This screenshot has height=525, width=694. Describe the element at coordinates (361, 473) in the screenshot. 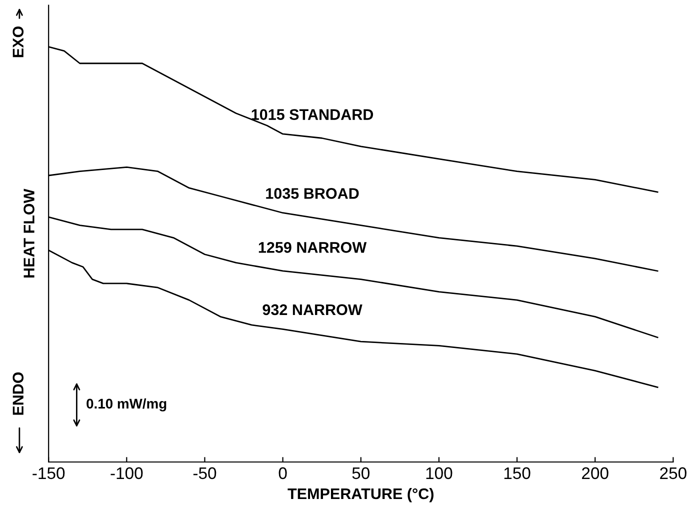

I see `x-tick-label: 50` at that location.